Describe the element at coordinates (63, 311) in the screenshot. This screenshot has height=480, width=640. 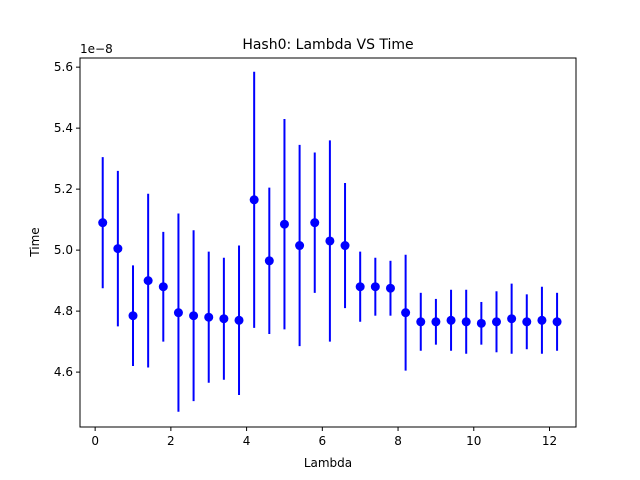
I see `y-tick-label: 4.8` at that location.